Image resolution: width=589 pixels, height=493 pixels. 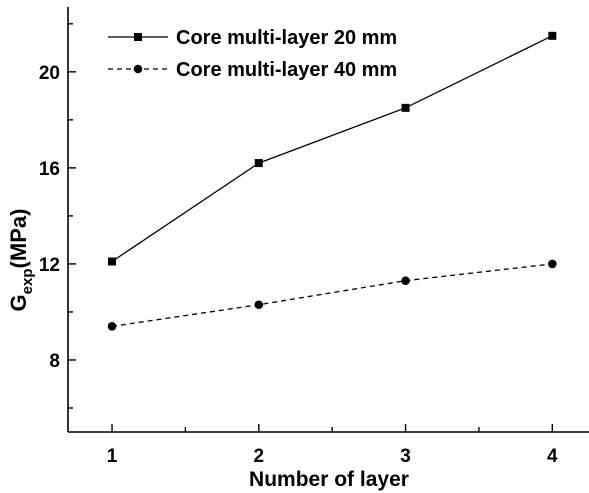 What do you see at coordinates (329, 479) in the screenshot?
I see `x-axis-title: Number of layer` at bounding box center [329, 479].